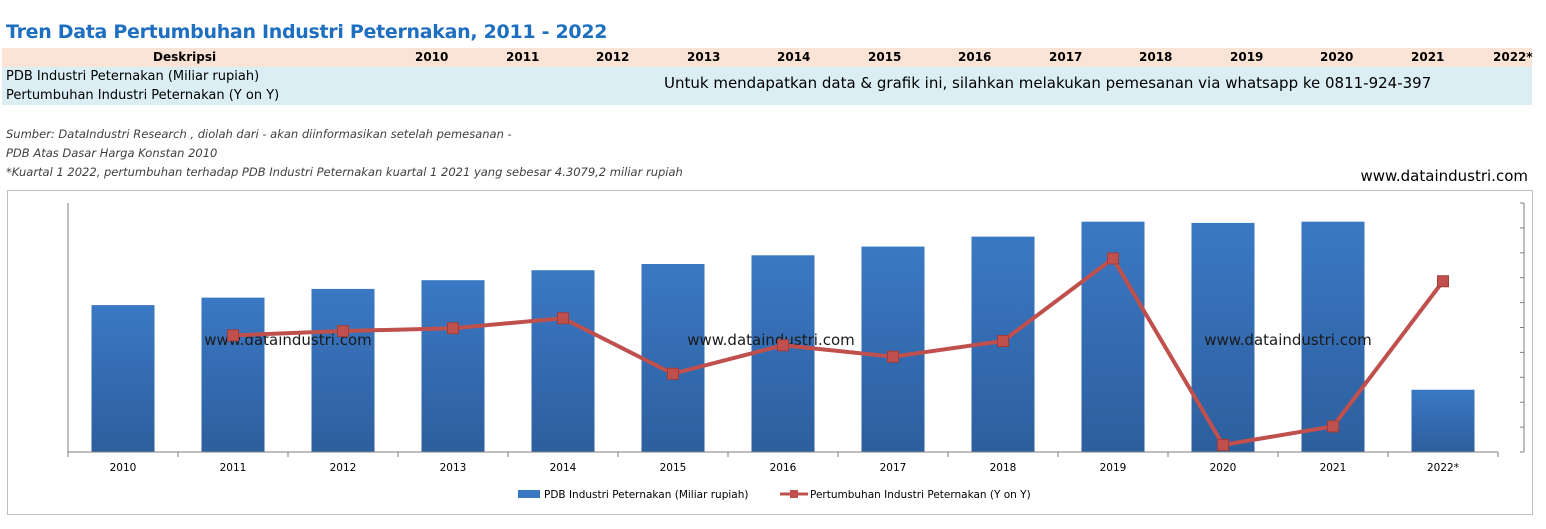 The height and width of the screenshot is (529, 1546). I want to click on table-header-year: 2014, so click(794, 57).